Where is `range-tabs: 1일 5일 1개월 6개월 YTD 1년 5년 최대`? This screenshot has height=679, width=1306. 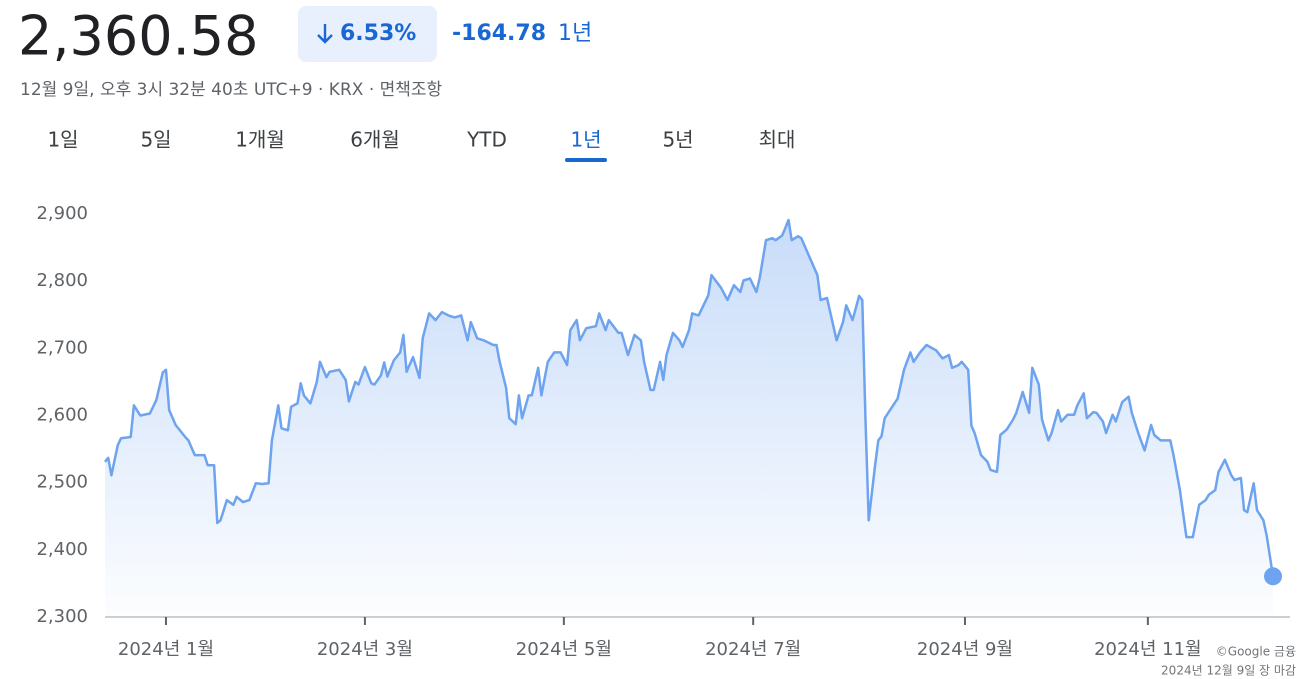
range-tabs: 1일 5일 1개월 6개월 YTD 1년 5년 최대 is located at coordinates (421, 145).